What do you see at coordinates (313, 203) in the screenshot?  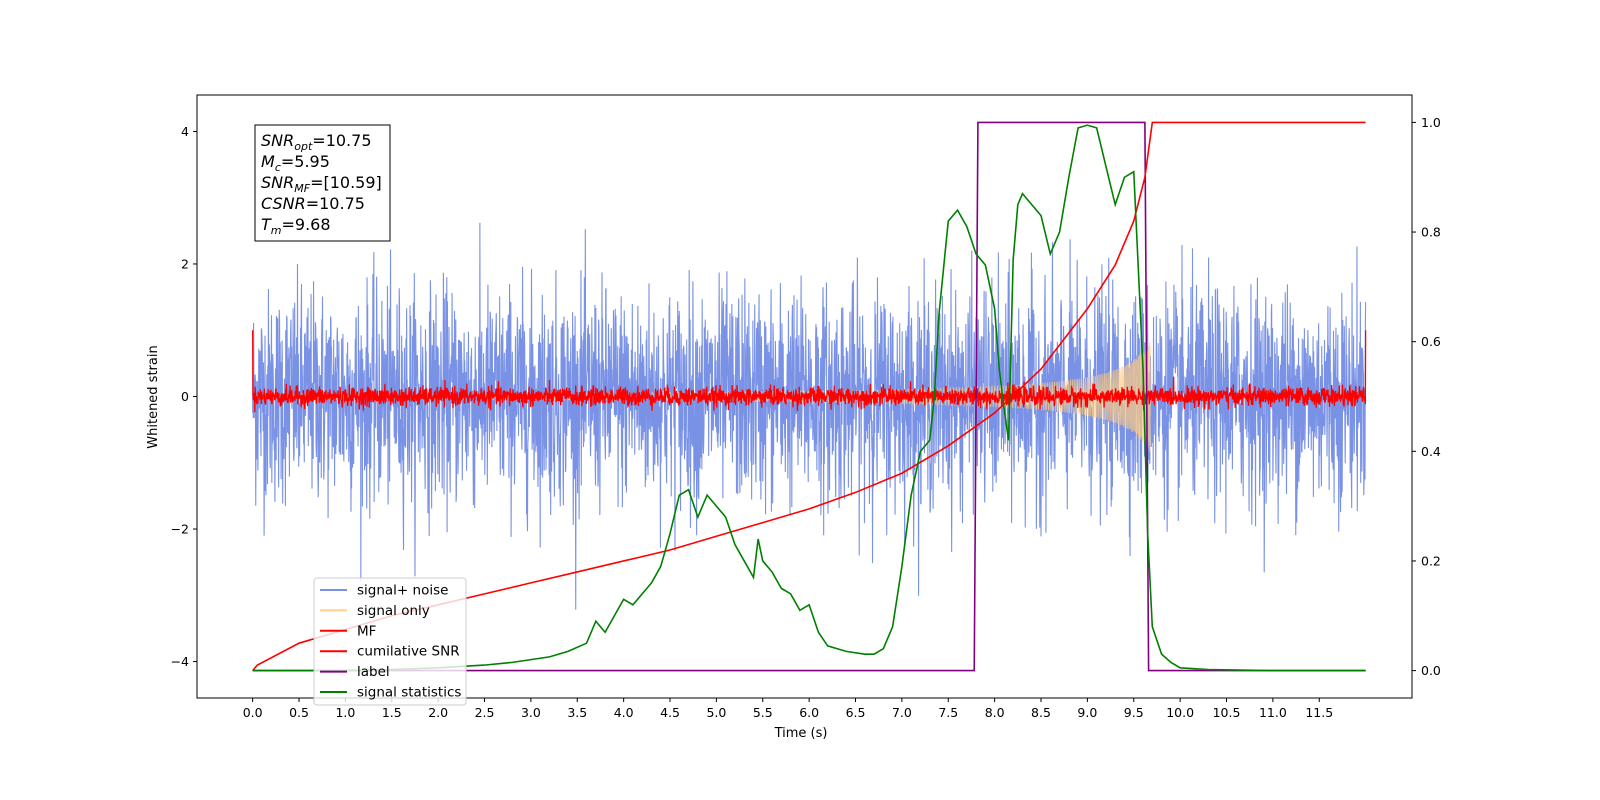 I see `annotation-line: CSNR=10.75` at bounding box center [313, 203].